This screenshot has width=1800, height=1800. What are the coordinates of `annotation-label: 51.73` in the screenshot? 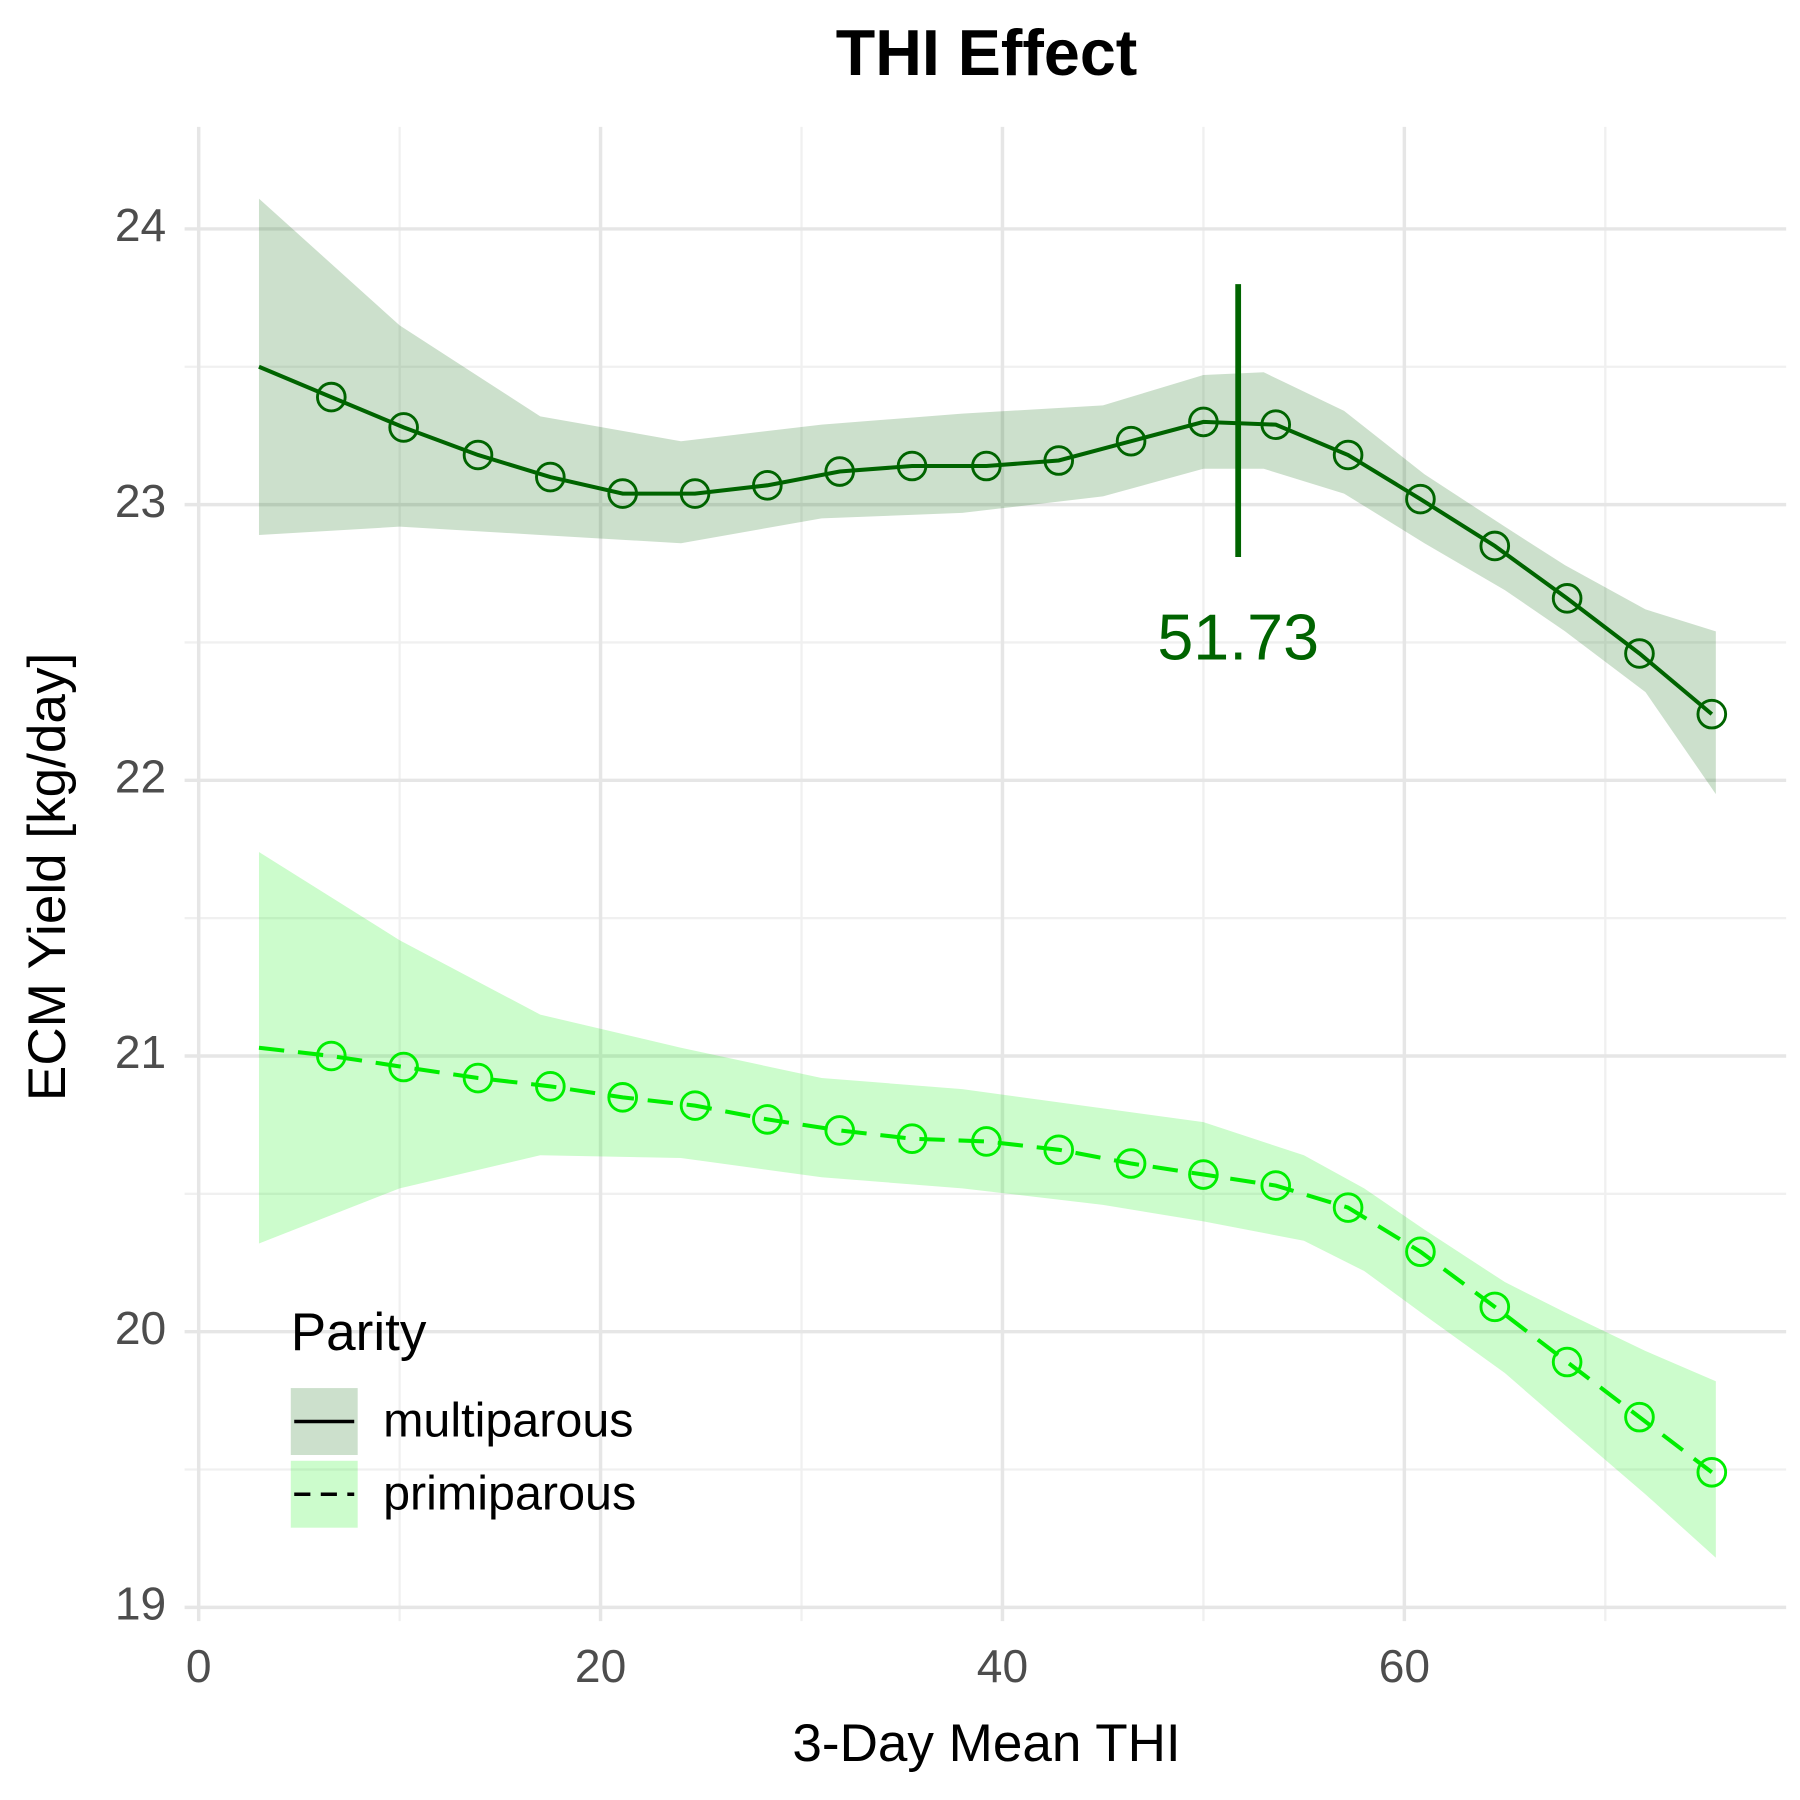 It's located at (1238, 638).